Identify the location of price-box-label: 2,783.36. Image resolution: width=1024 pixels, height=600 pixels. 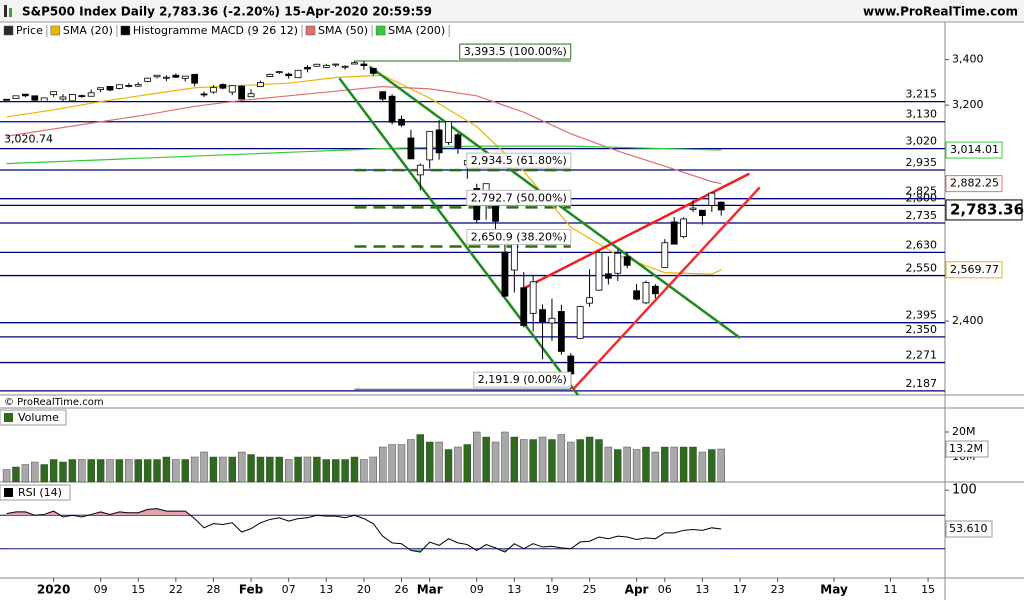
(987, 209).